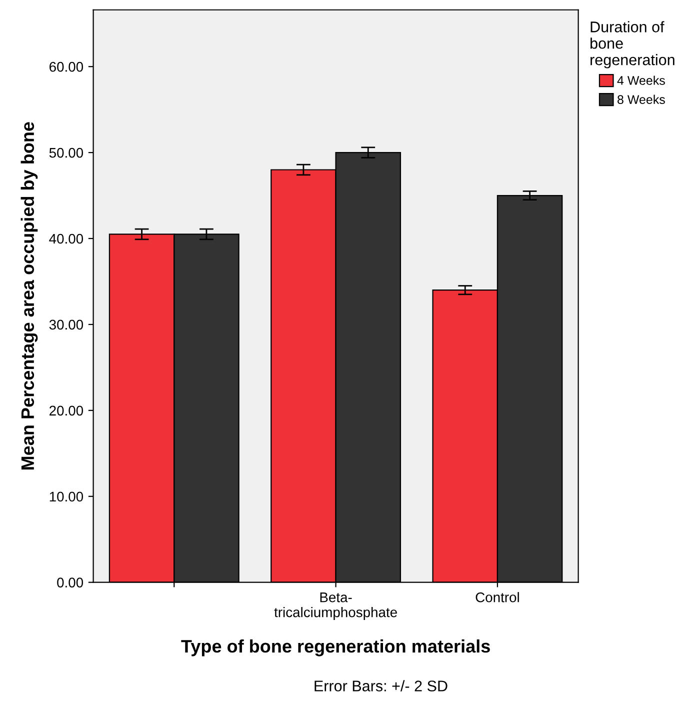 The height and width of the screenshot is (705, 686). Describe the element at coordinates (335, 606) in the screenshot. I see `x-tick-label: Beta- tricalciumphosphate` at that location.